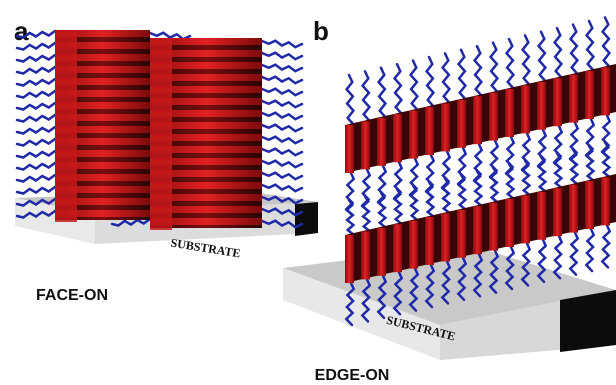 Image resolution: width=616 pixels, height=385 pixels. What do you see at coordinates (306, 219) in the screenshot?
I see `substrate-a-dark-edge` at bounding box center [306, 219].